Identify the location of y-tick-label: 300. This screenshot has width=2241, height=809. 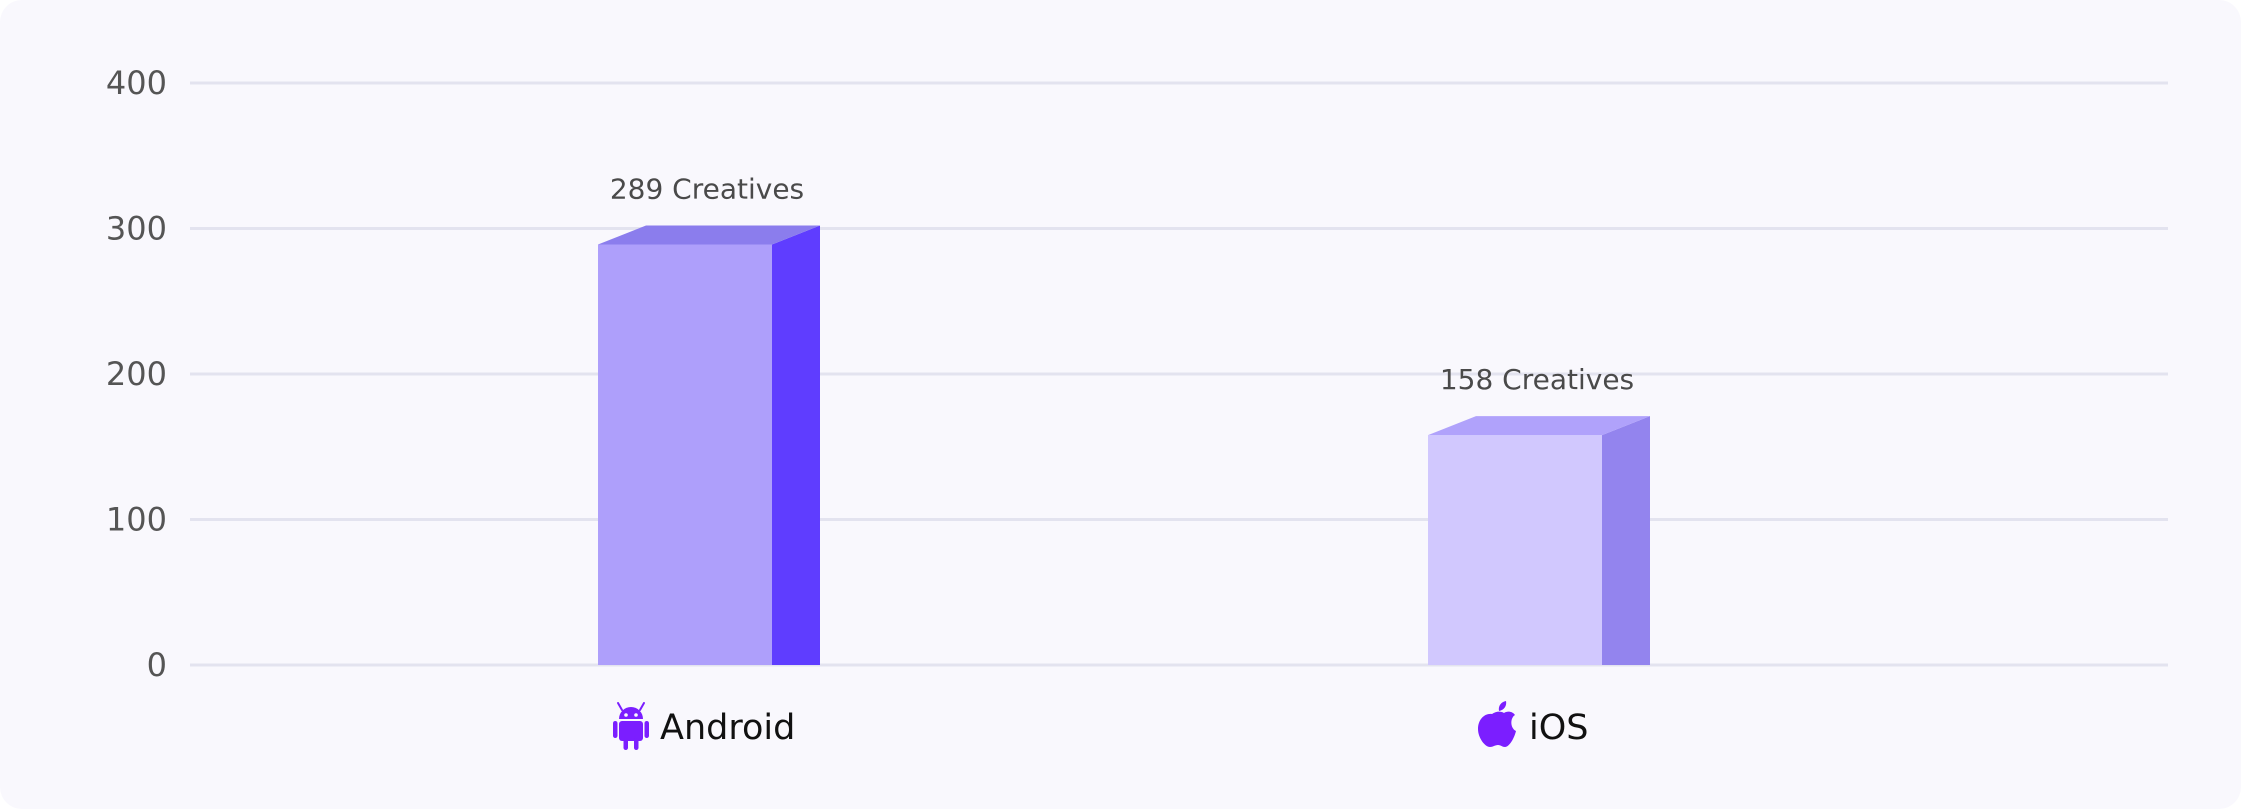
(136, 229).